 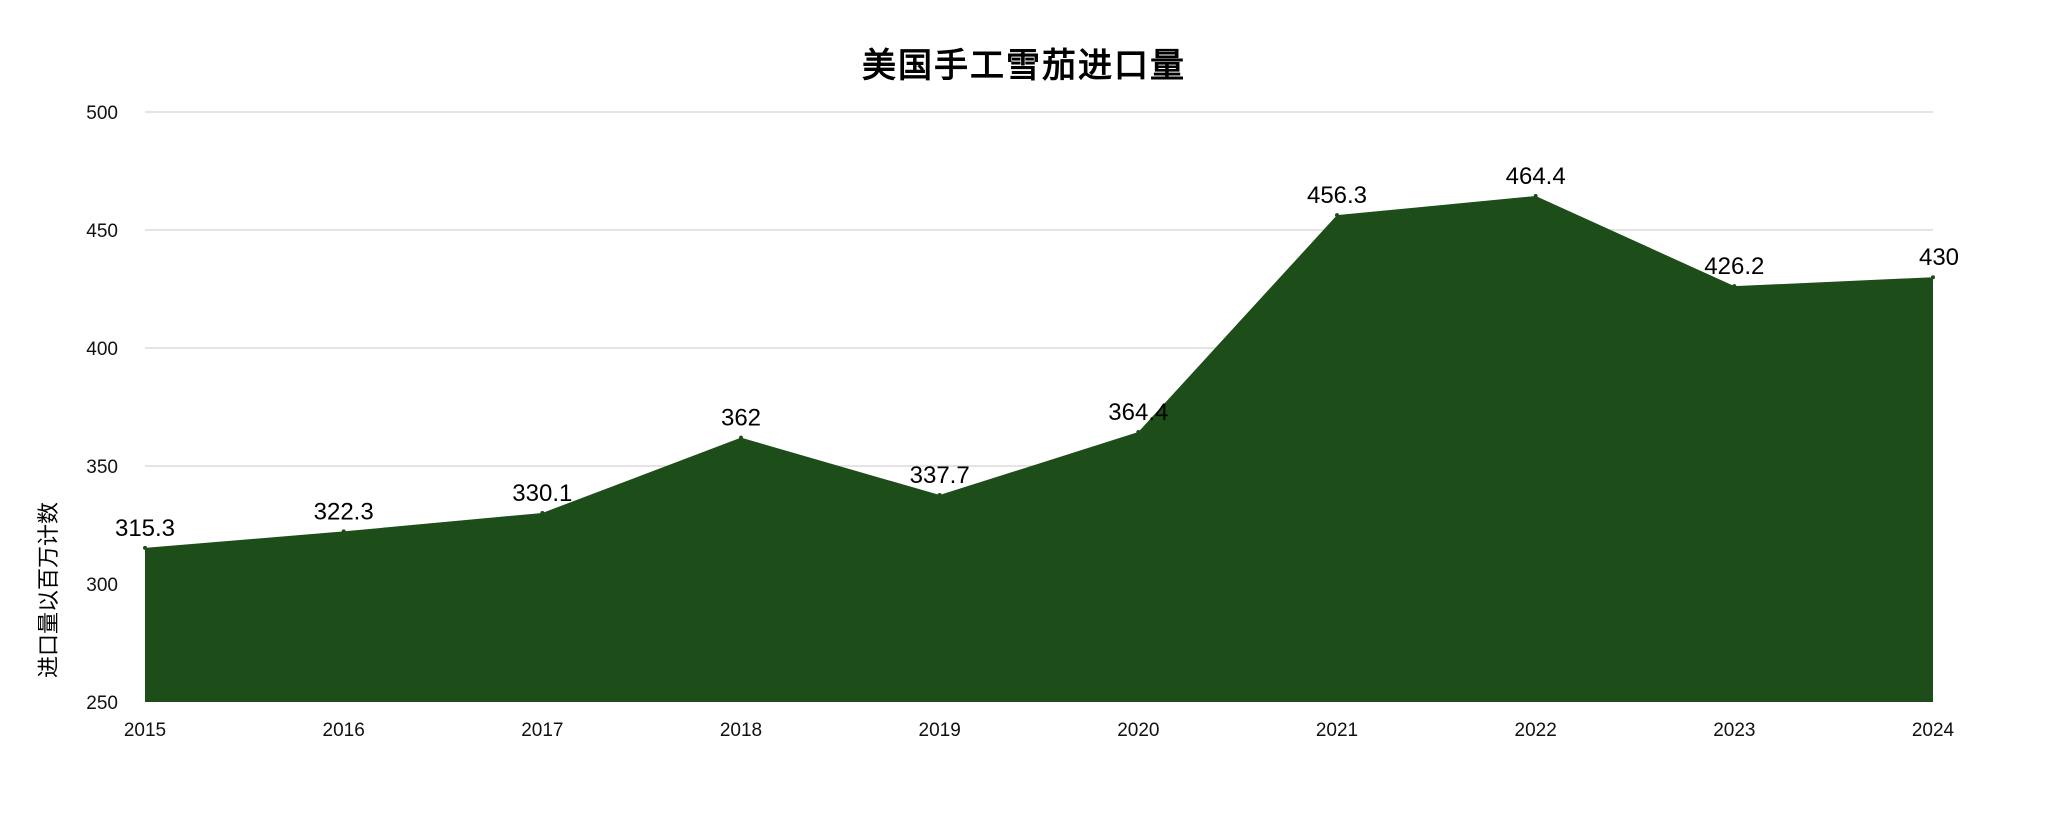 What do you see at coordinates (102, 349) in the screenshot?
I see `y-tick-label: 400` at bounding box center [102, 349].